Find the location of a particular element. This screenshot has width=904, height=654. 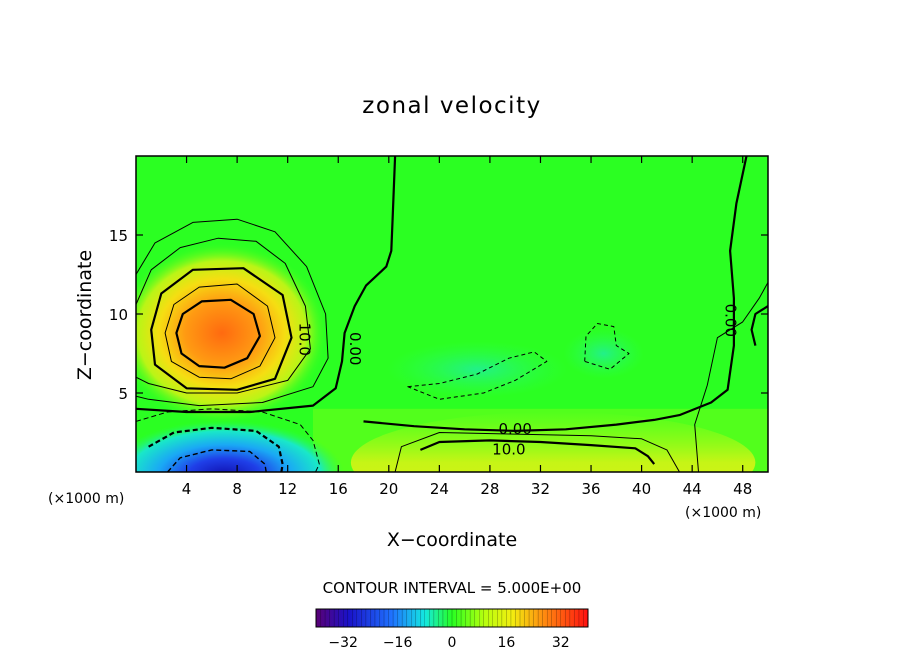

contour-neg-mid is located at coordinates (477, 375).